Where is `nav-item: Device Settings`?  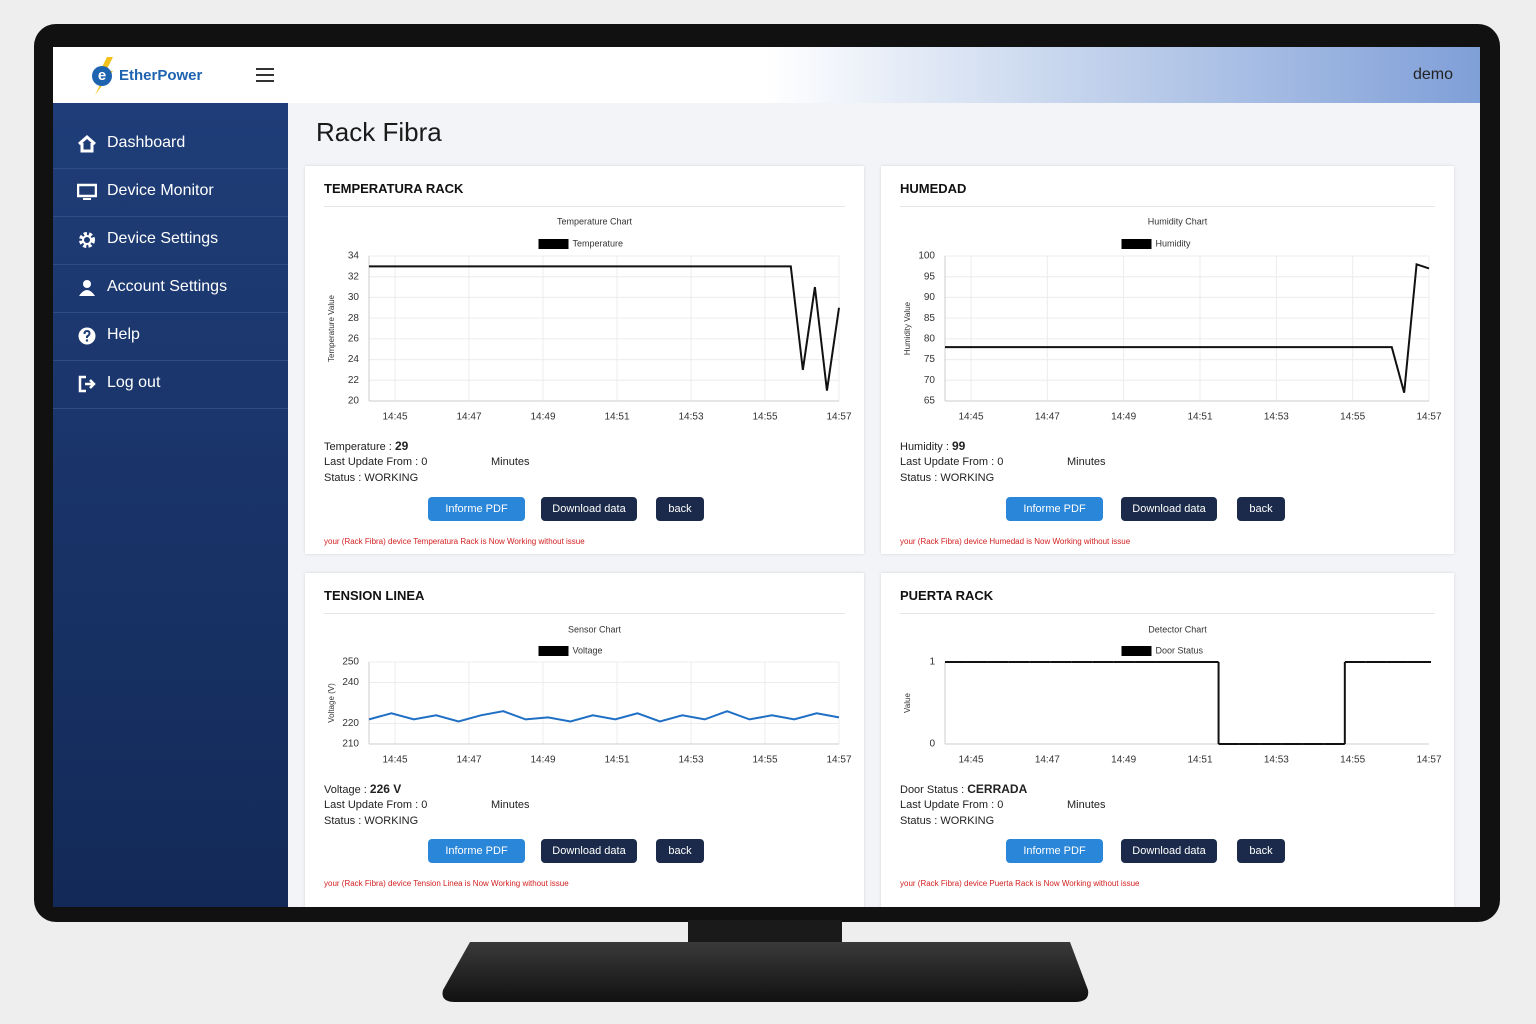
nav-item: Device Settings is located at coordinates (170, 240).